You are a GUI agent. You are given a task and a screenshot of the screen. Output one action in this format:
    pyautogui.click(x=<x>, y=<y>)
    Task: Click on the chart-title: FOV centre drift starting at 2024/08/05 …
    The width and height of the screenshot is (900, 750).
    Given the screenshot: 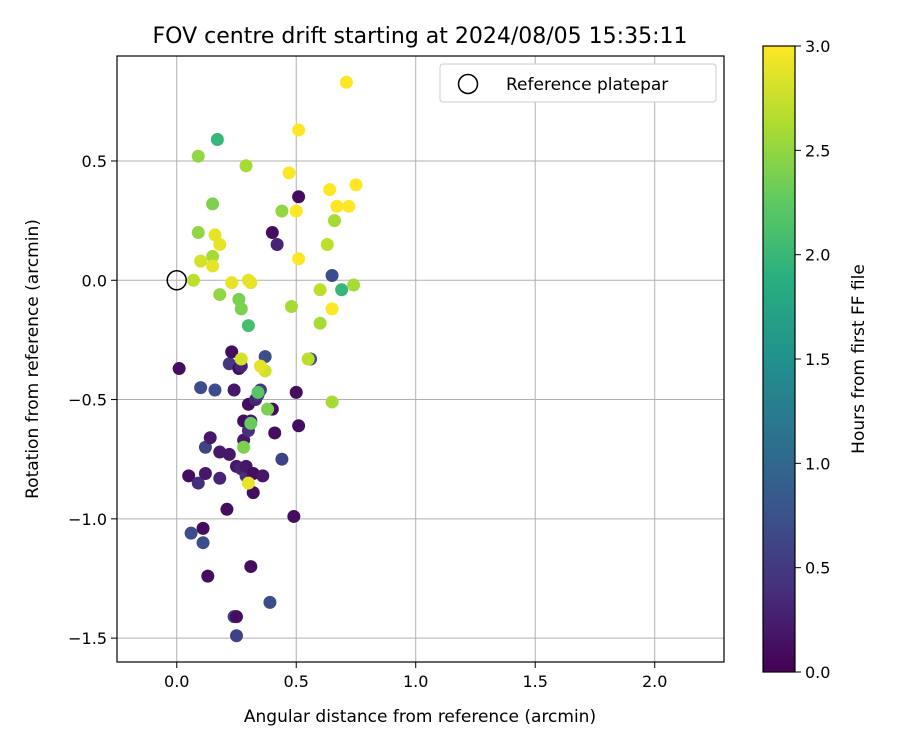 What is the action you would take?
    pyautogui.click(x=420, y=36)
    